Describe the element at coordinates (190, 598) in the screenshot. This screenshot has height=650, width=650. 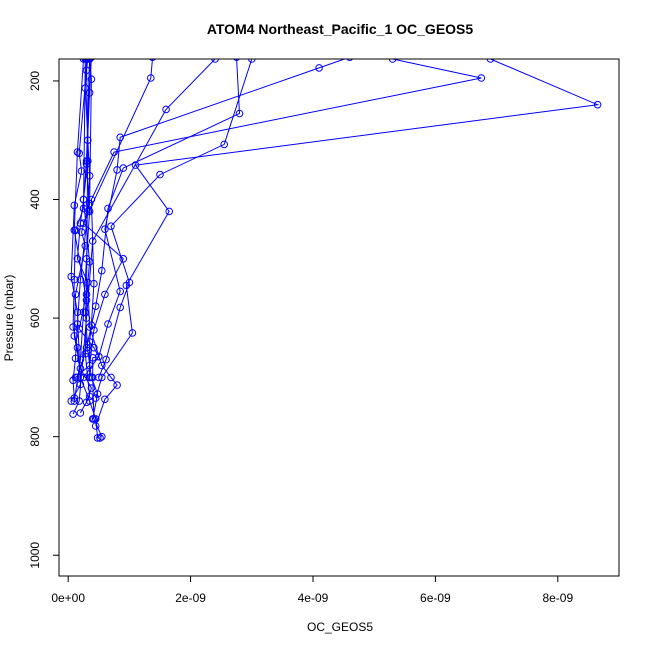
I see `x-tick-label: 2e-09` at that location.